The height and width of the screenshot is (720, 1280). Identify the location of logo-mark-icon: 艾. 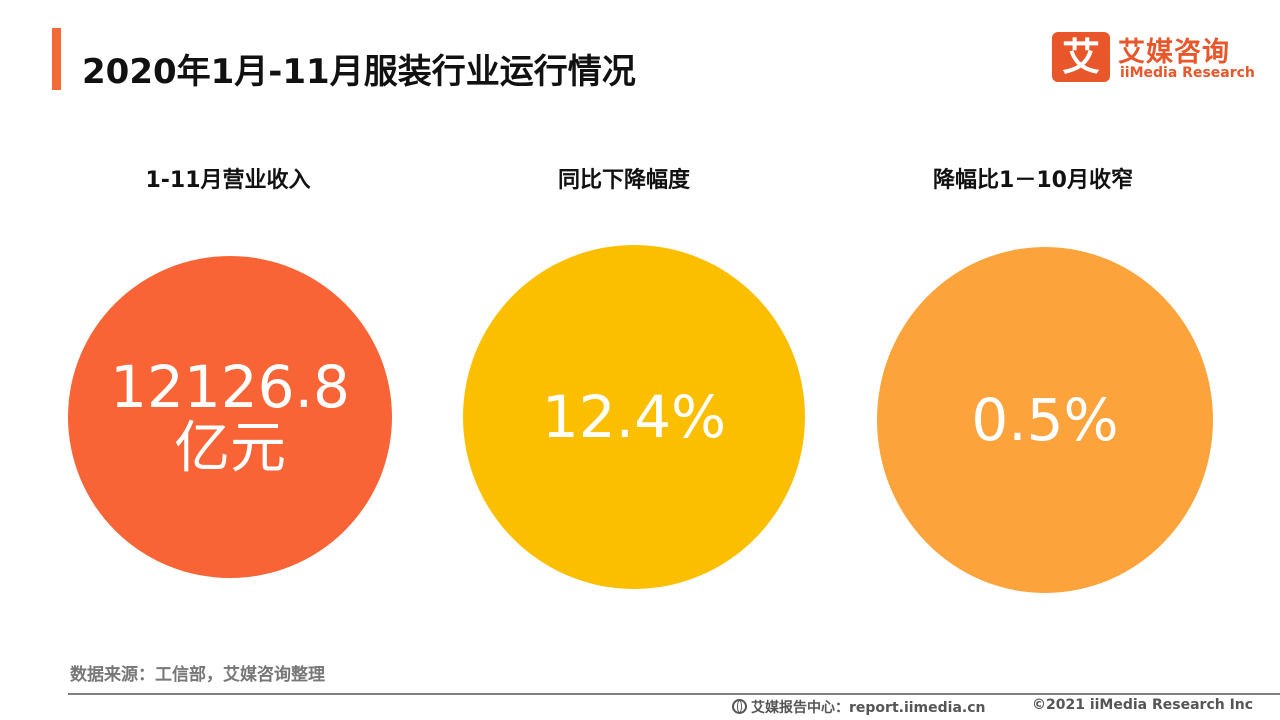
(1081, 57).